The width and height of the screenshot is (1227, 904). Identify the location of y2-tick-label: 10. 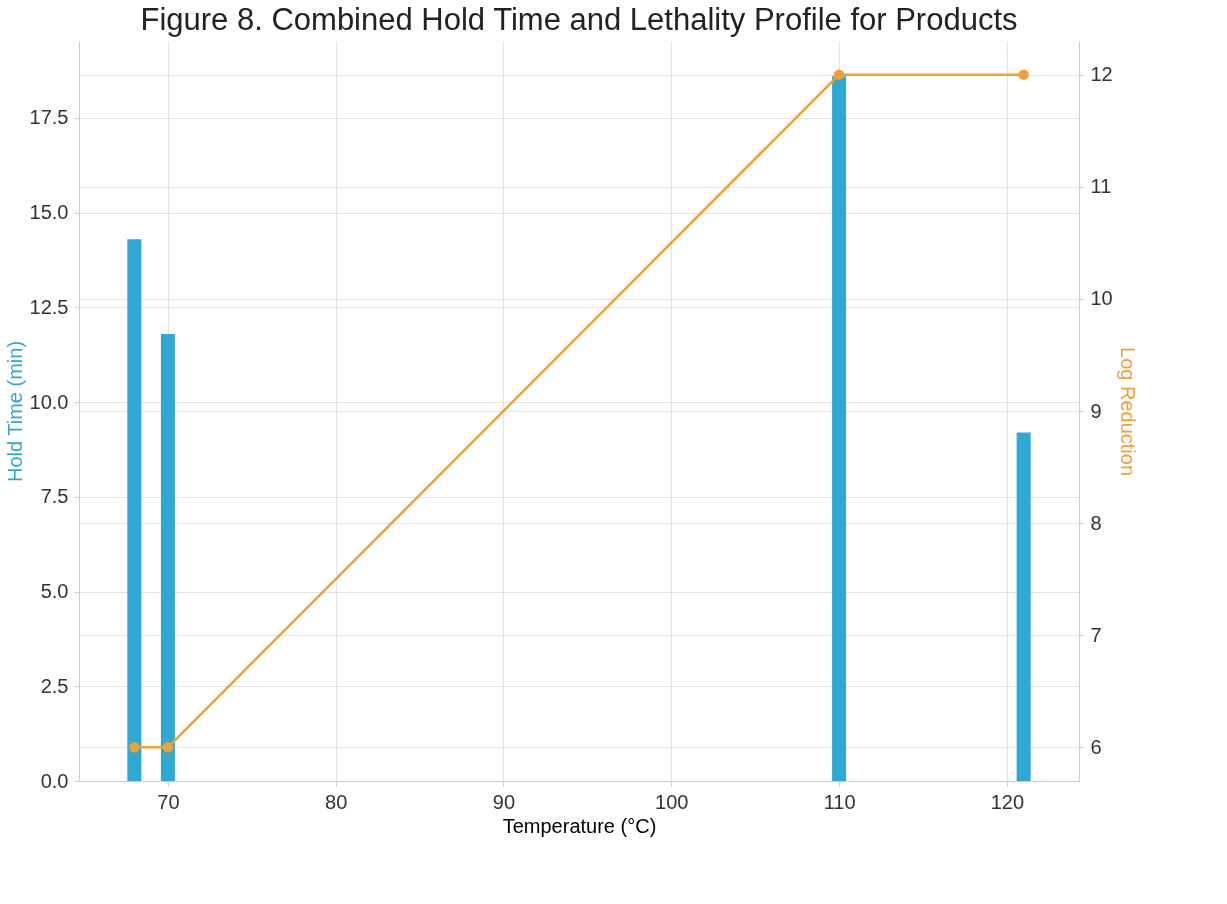
(1101, 298).